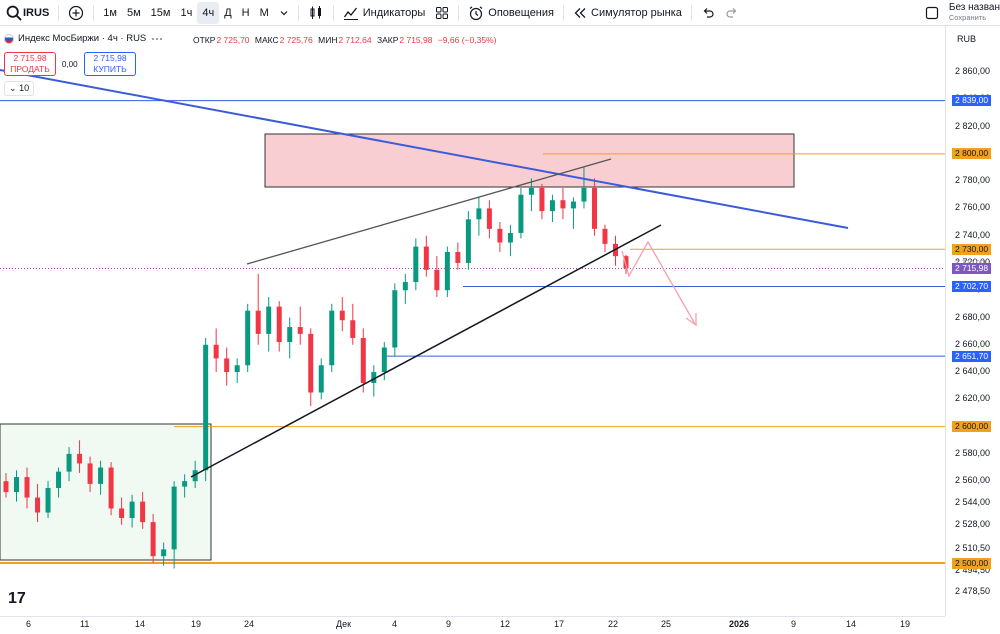  I want to click on projection-arrow, so click(658, 282).